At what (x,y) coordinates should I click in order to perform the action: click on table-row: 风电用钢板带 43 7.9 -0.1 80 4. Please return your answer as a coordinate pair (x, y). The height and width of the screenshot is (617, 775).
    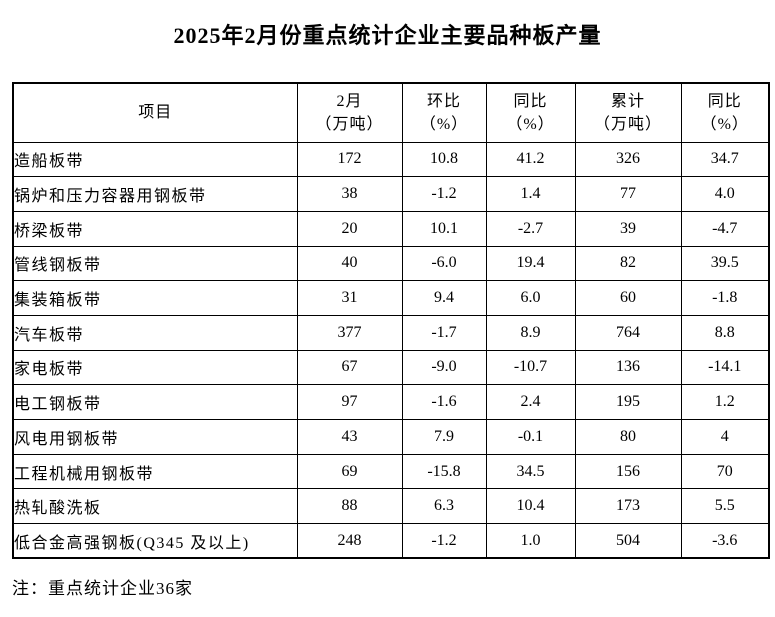
    Looking at the image, I should click on (391, 437).